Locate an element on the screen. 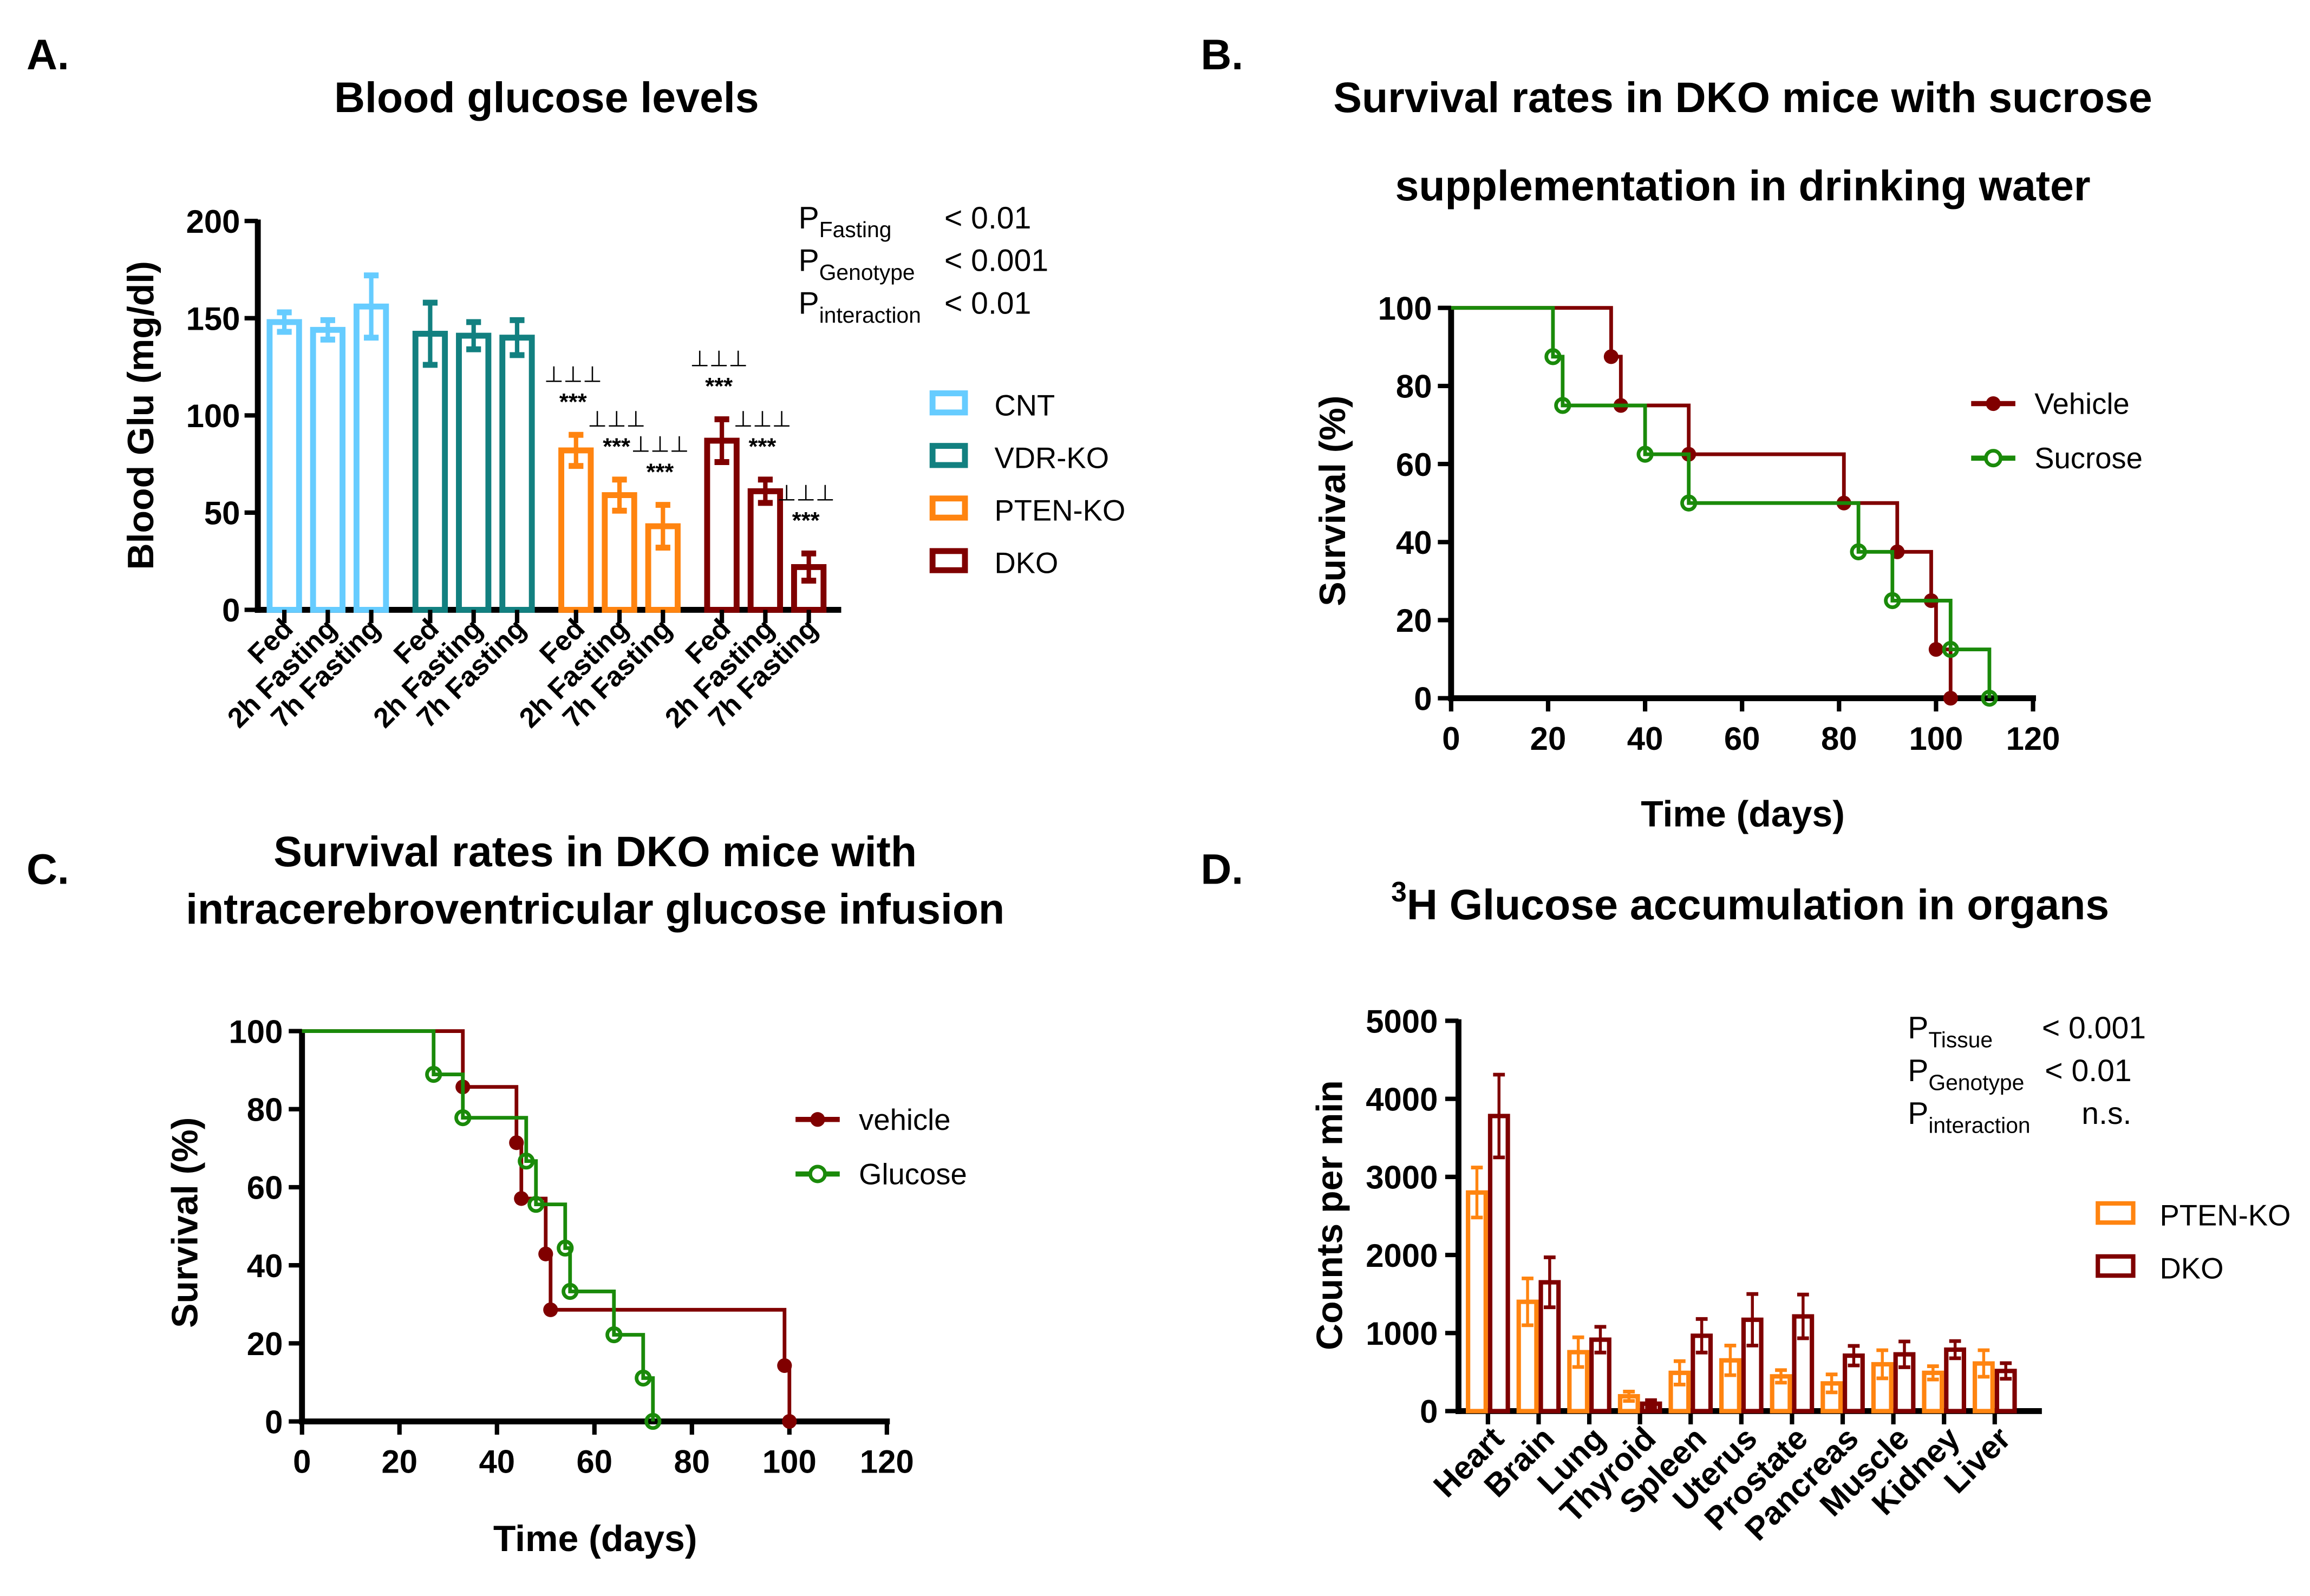  stat-tissue: PTissue is located at coordinates (1950, 1031).